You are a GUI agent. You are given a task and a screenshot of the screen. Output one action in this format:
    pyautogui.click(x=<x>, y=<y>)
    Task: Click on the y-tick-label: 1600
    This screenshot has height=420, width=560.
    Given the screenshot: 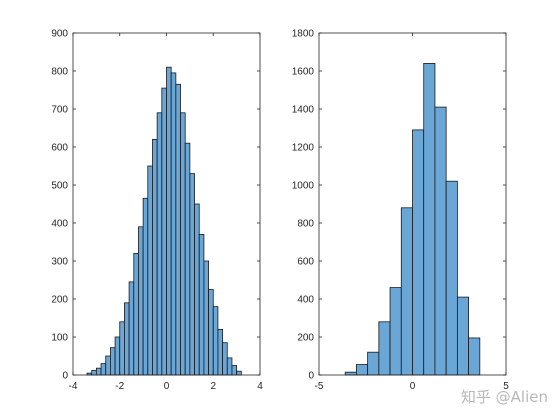 What is the action you would take?
    pyautogui.click(x=303, y=72)
    